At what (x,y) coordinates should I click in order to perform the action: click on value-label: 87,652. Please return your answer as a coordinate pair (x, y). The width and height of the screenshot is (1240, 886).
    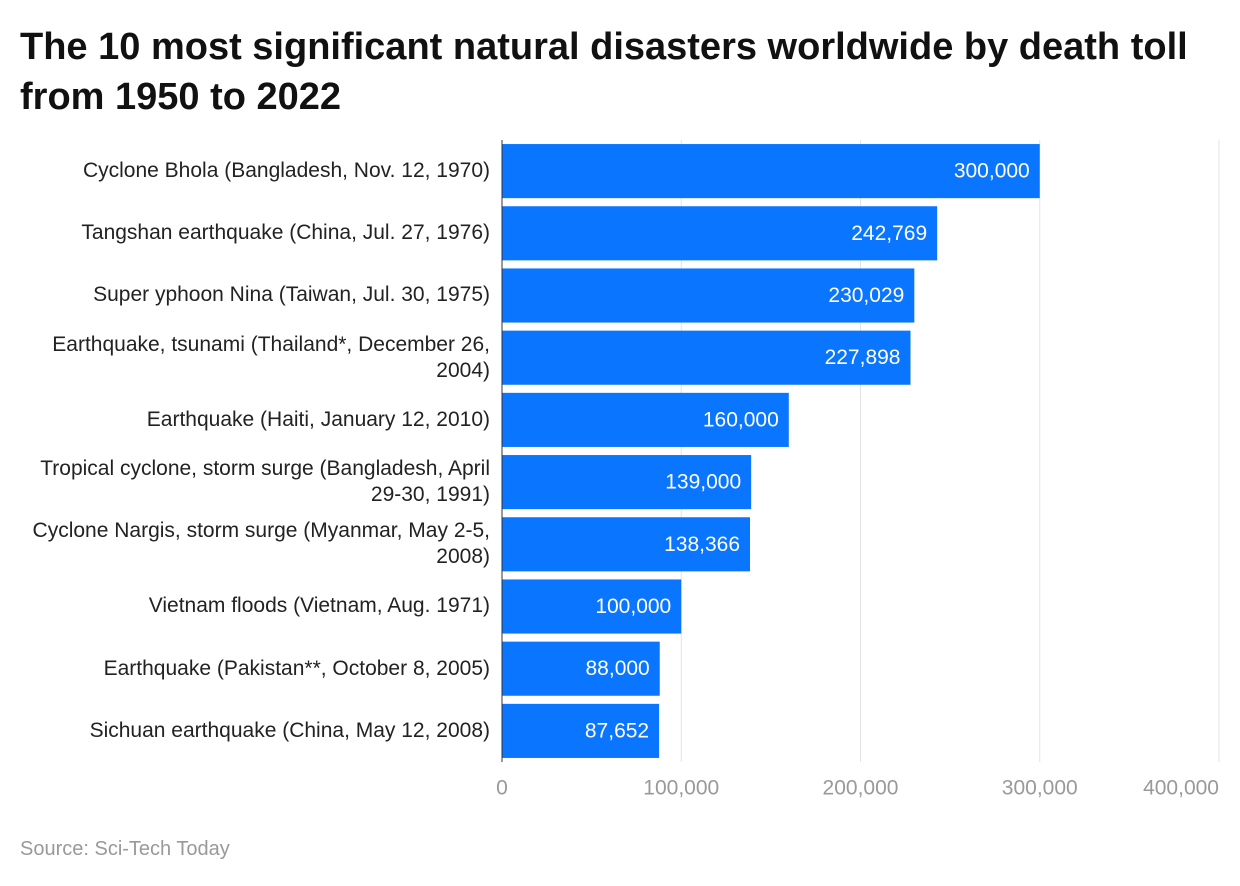
    Looking at the image, I should click on (617, 730).